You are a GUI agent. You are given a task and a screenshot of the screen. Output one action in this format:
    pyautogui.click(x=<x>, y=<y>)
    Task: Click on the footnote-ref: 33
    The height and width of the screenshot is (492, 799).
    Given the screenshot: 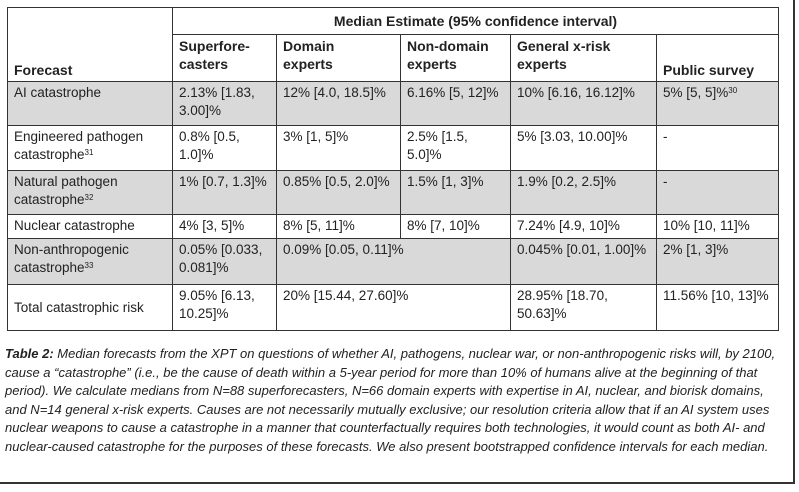 What is the action you would take?
    pyautogui.click(x=89, y=265)
    